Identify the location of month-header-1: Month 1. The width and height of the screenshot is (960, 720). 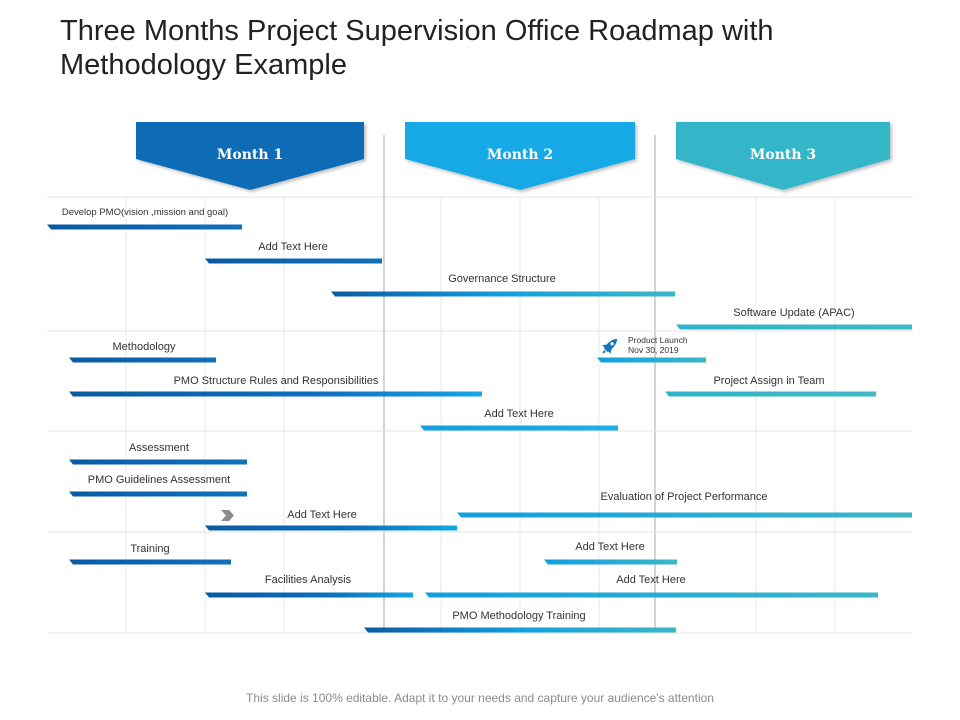
(250, 156).